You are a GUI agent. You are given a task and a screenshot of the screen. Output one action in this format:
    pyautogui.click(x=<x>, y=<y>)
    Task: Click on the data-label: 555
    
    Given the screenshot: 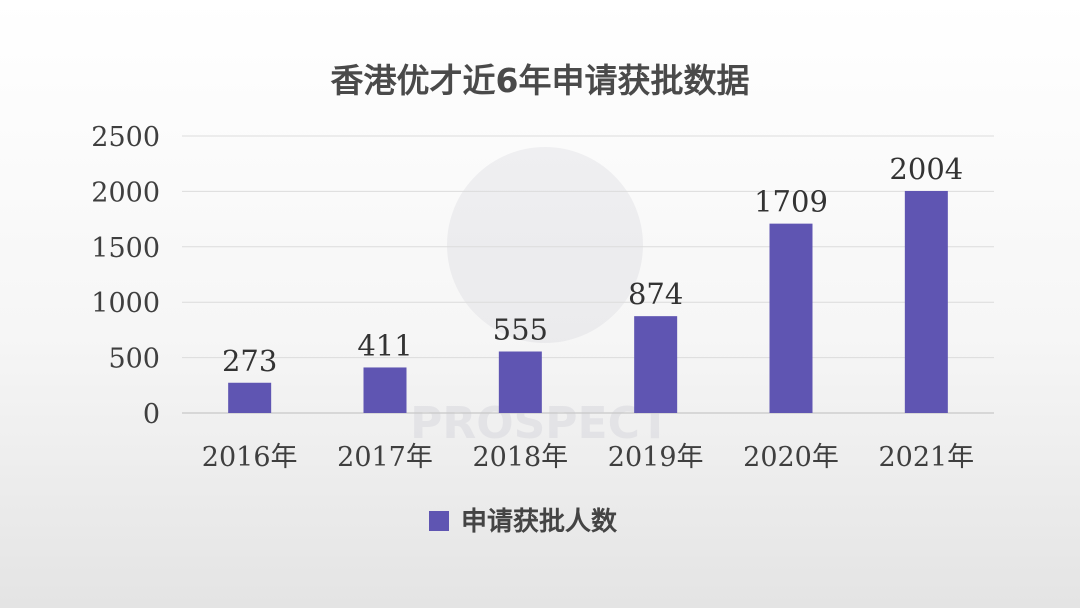 What is the action you would take?
    pyautogui.click(x=520, y=330)
    